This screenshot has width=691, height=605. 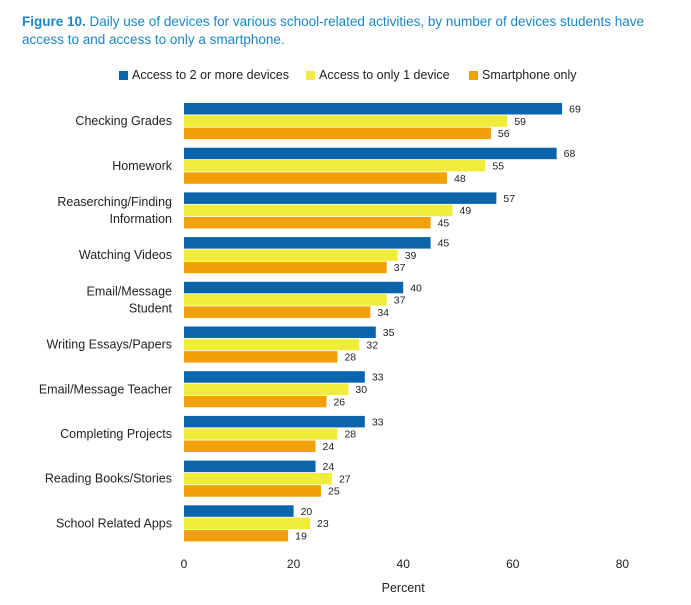 What do you see at coordinates (301, 536) in the screenshot?
I see `data-label: 19` at bounding box center [301, 536].